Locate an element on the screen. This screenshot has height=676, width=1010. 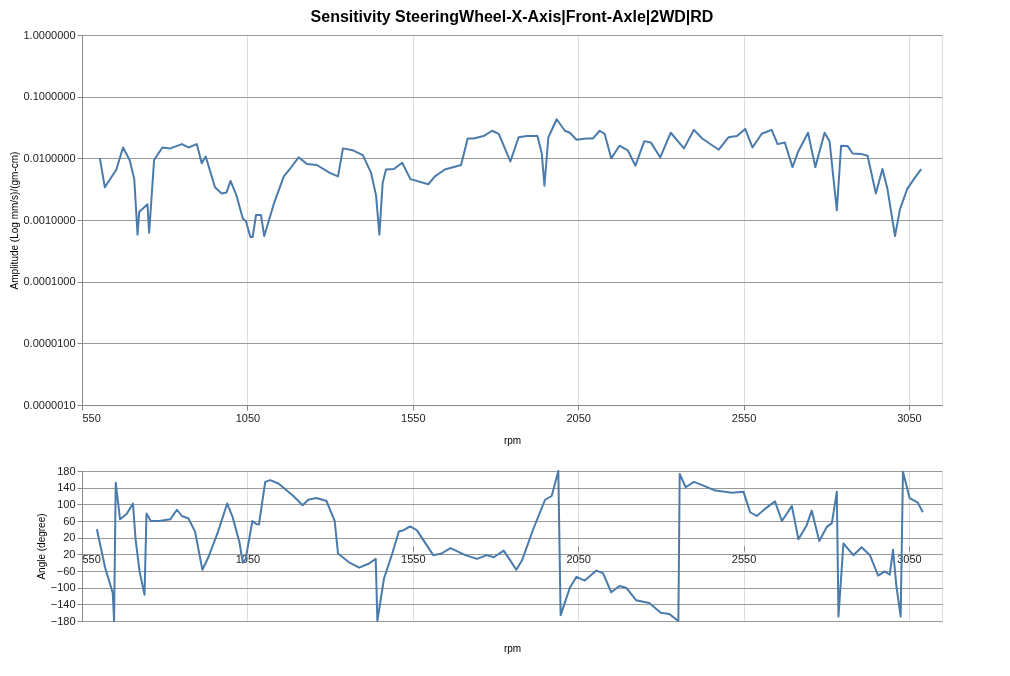
y-tick-label: 140 is located at coordinates (66, 487).